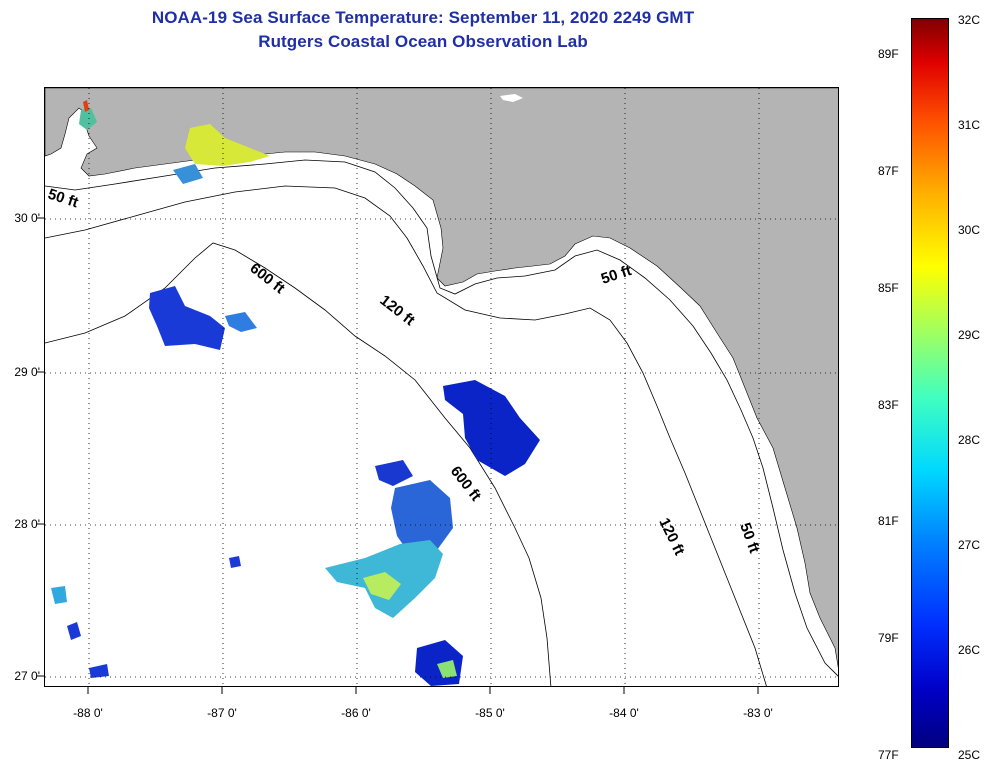 Image resolution: width=992 pixels, height=770 pixels. What do you see at coordinates (490, 713) in the screenshot?
I see `lon-tick-label: -85 0'` at bounding box center [490, 713].